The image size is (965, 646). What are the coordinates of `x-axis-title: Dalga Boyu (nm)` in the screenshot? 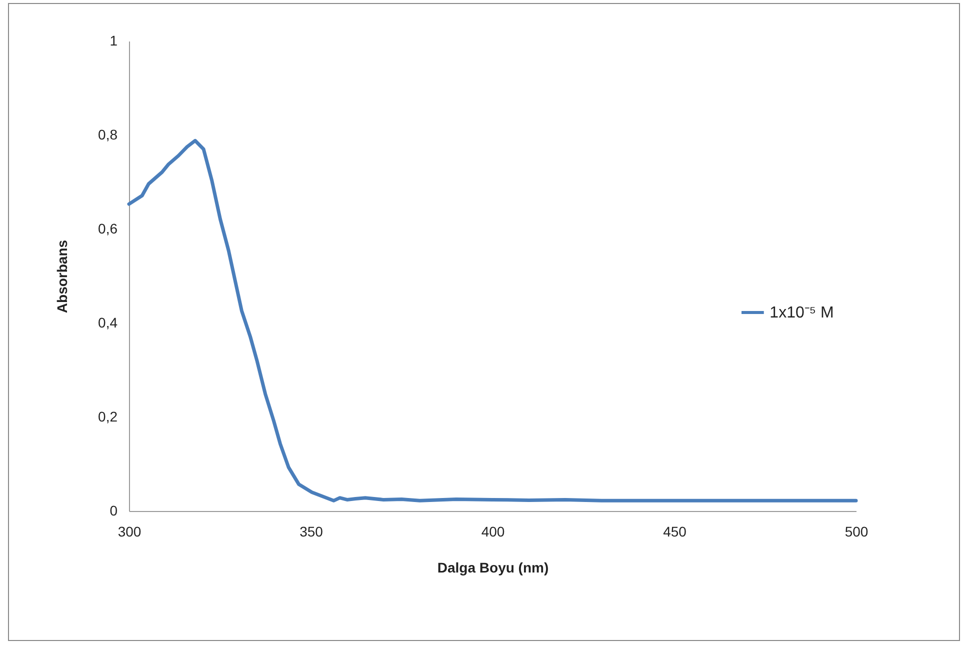 It's located at (493, 568).